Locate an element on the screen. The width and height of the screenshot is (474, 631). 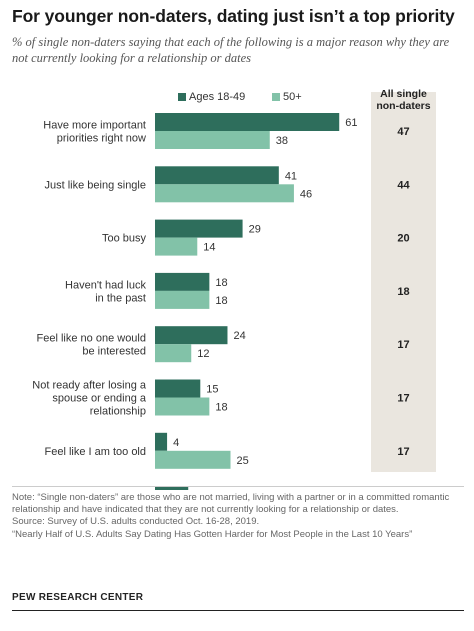
data-label: 15 is located at coordinates (212, 390).